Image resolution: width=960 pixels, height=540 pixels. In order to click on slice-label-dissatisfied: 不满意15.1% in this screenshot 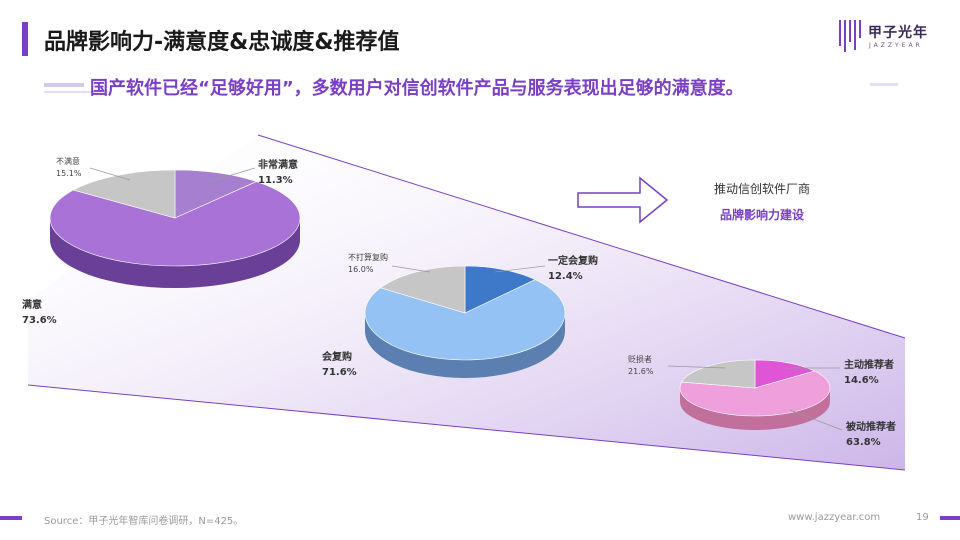, I will do `click(68, 168)`.